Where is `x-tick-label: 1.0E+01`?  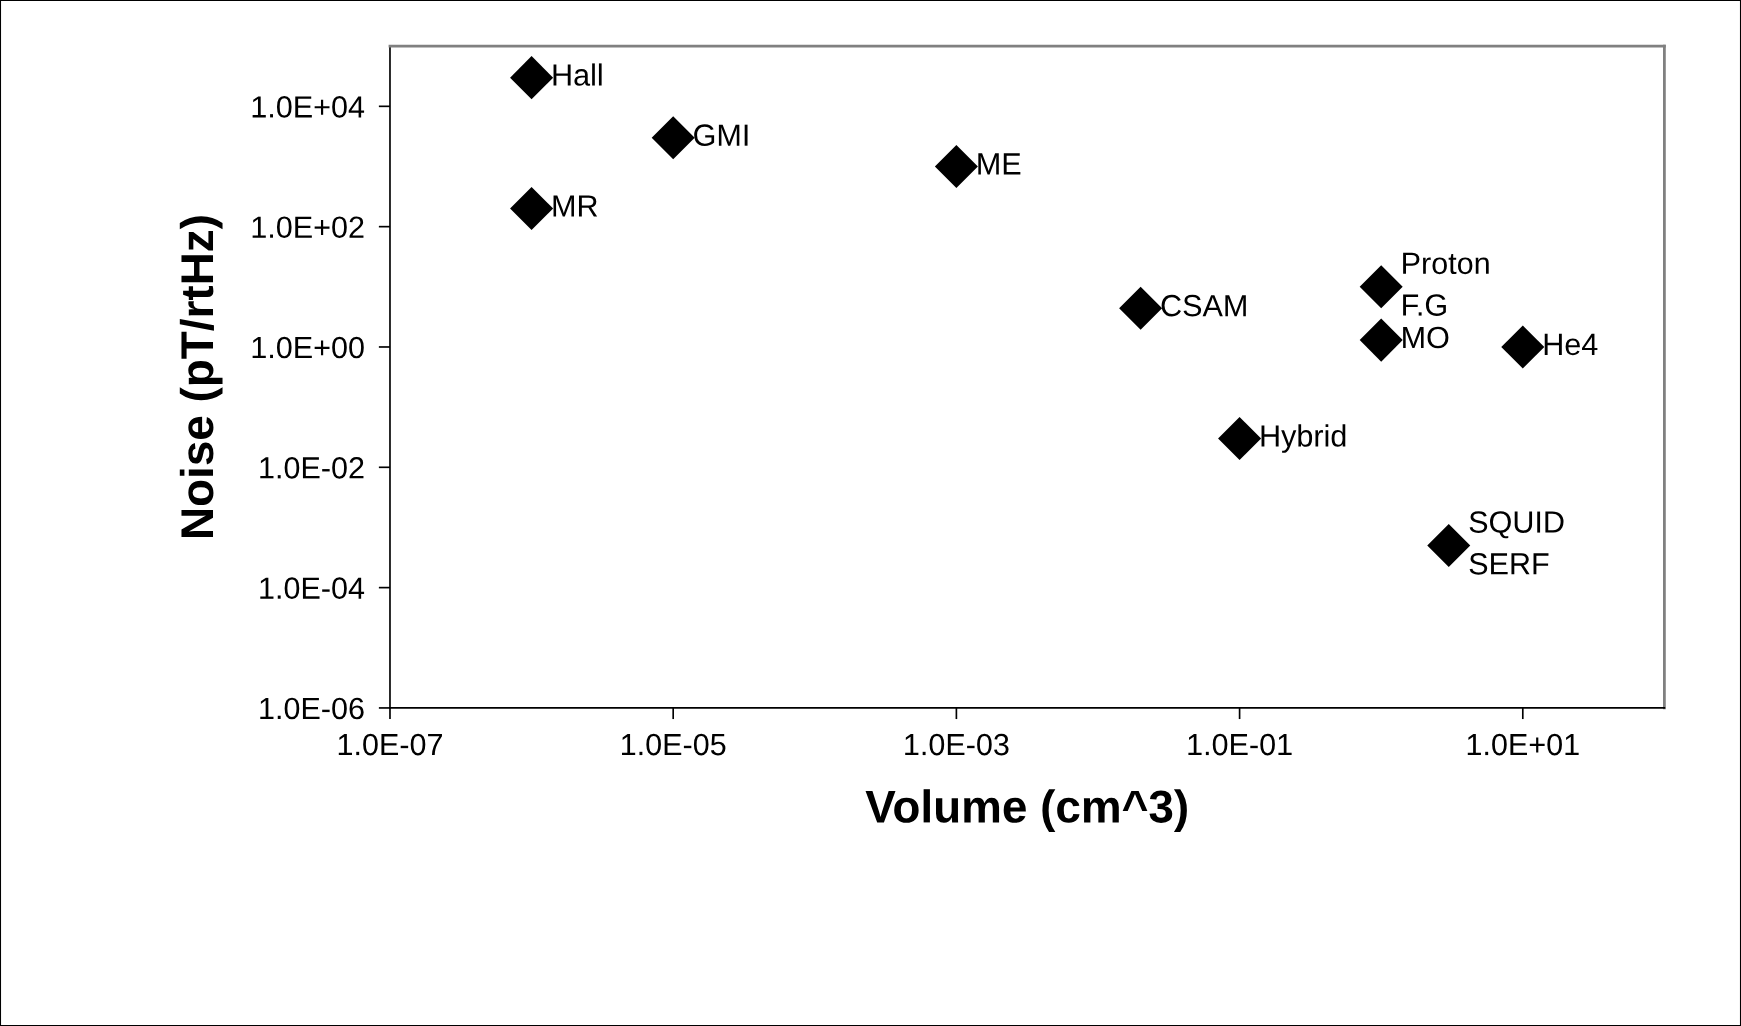 x-tick-label: 1.0E+01 is located at coordinates (1523, 744).